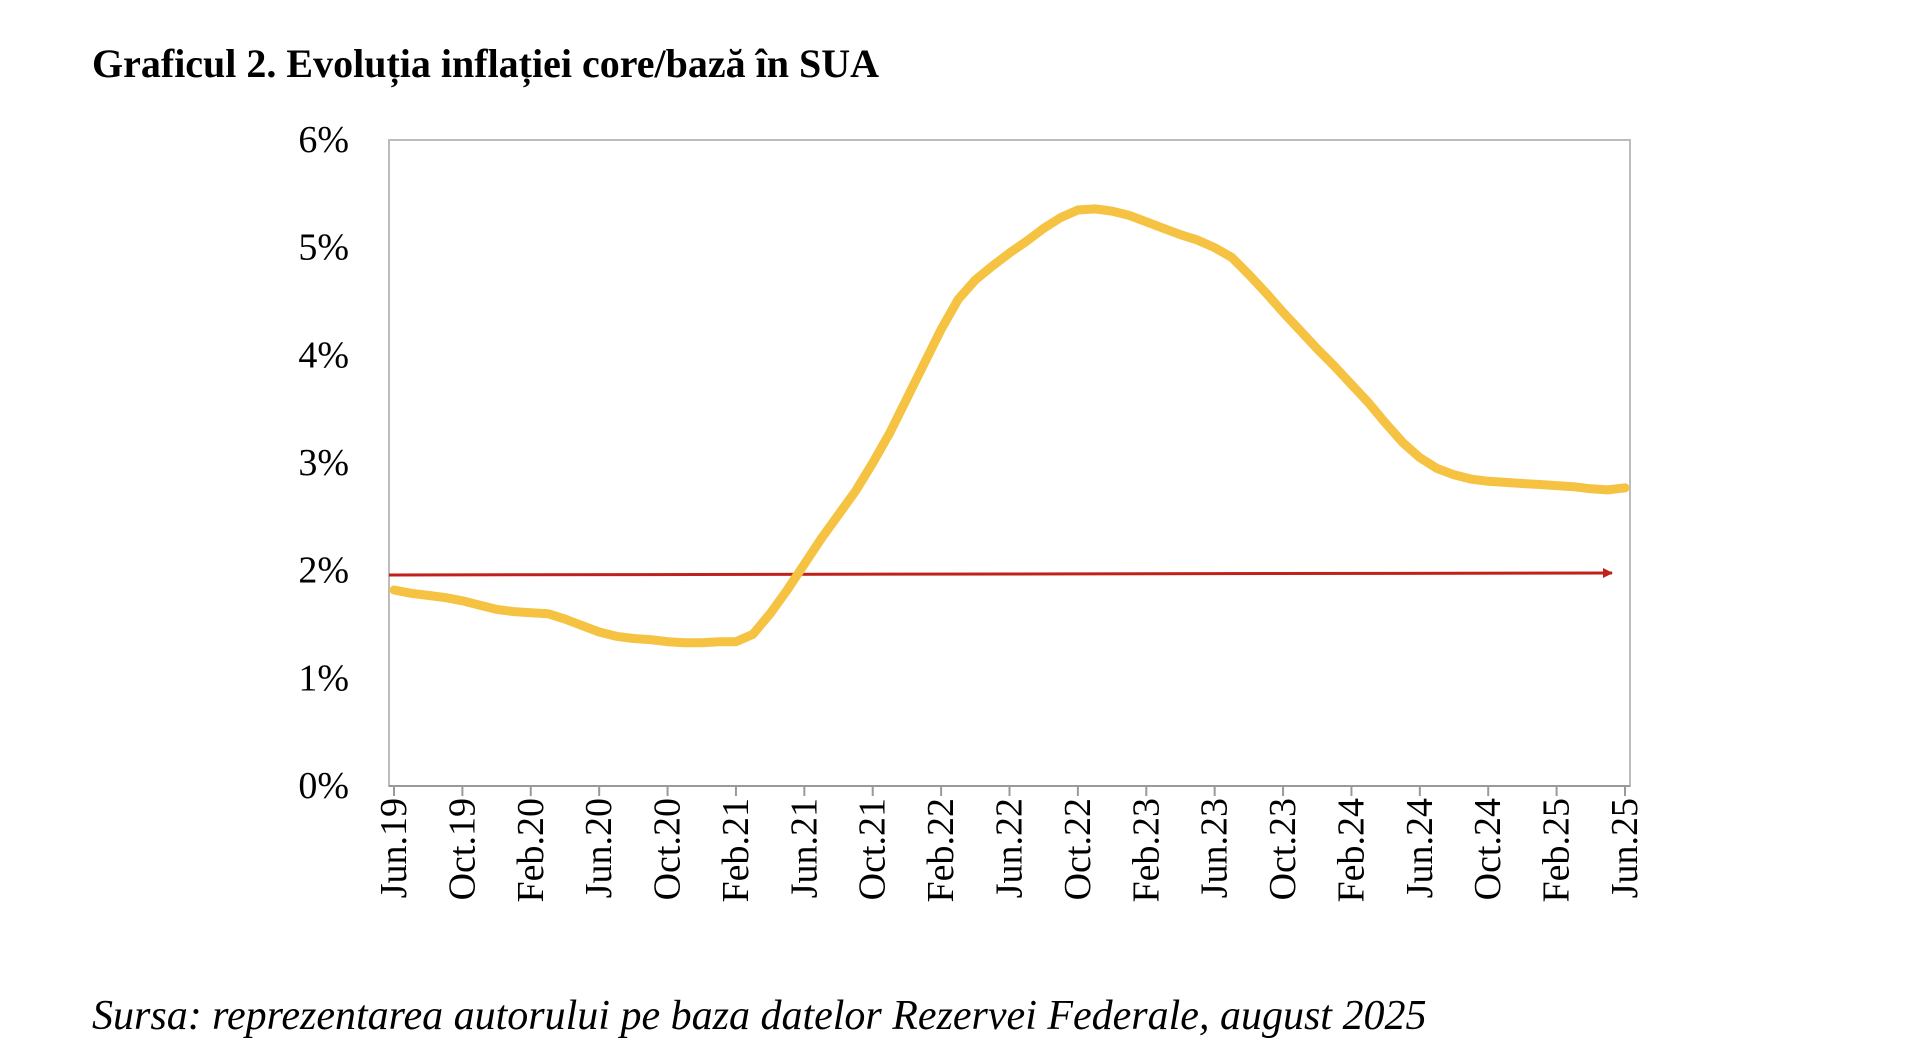  What do you see at coordinates (323, 248) in the screenshot?
I see `y-tick-label: 5%` at bounding box center [323, 248].